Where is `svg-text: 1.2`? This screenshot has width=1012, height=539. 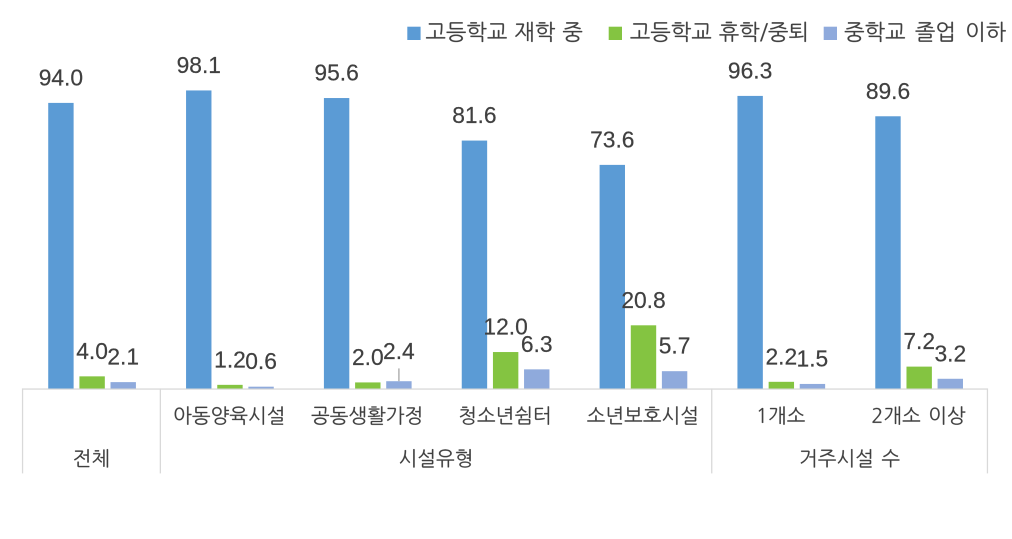 svg-text: 1.2 is located at coordinates (230, 359).